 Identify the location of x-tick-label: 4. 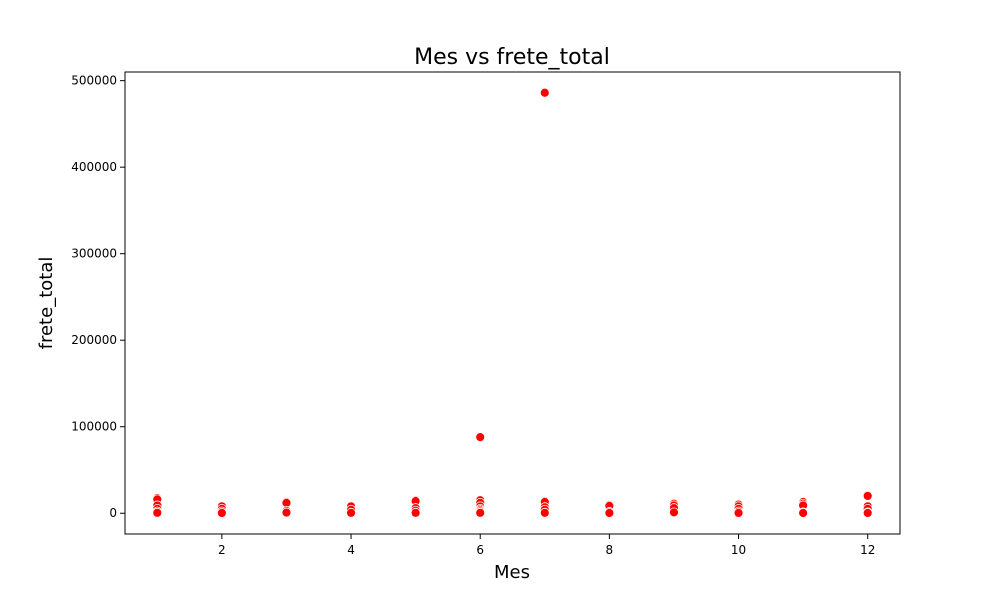
(351, 550).